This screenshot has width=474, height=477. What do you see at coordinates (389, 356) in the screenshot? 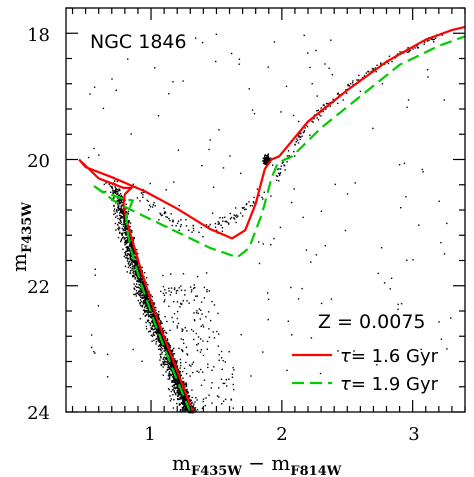
I see `legend-label-series-1: τ= 1.6 Gyr` at bounding box center [389, 356].